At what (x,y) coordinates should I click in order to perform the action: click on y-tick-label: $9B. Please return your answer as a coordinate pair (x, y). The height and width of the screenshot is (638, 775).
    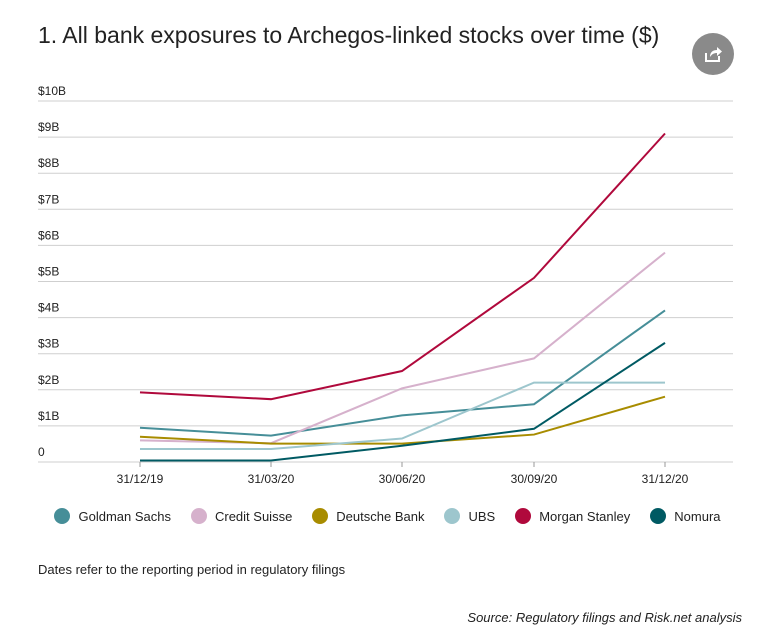
    Looking at the image, I should click on (48, 127).